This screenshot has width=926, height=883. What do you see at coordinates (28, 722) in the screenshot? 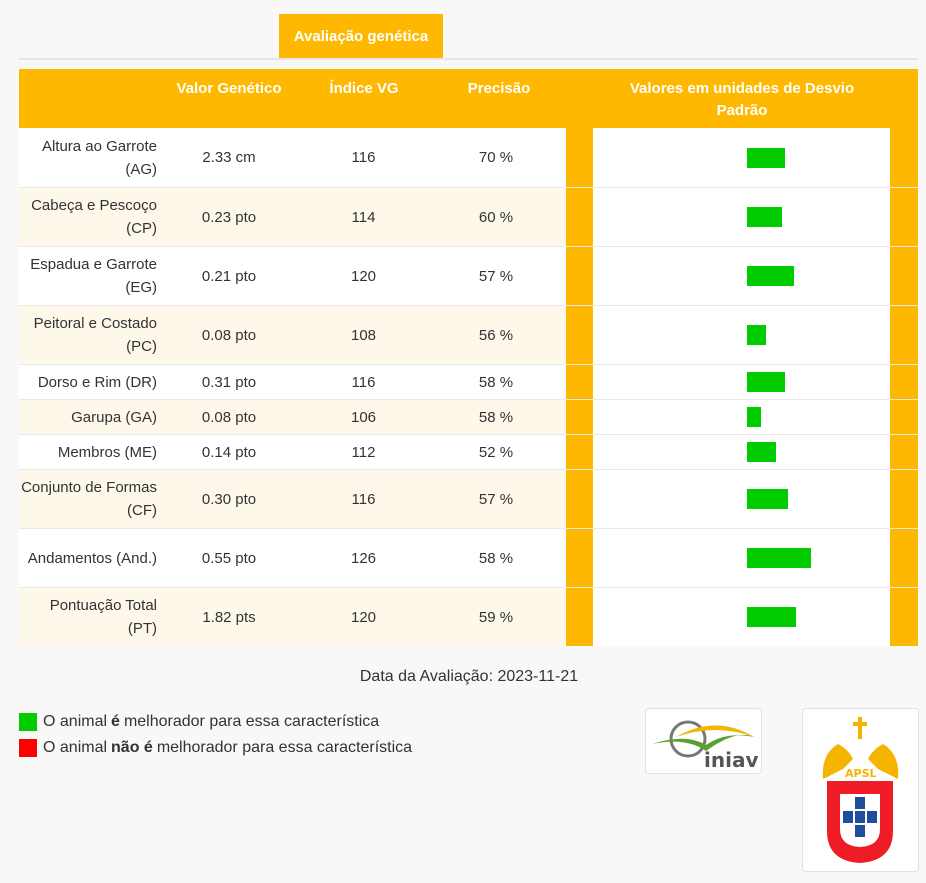
I see `green-swatch` at bounding box center [28, 722].